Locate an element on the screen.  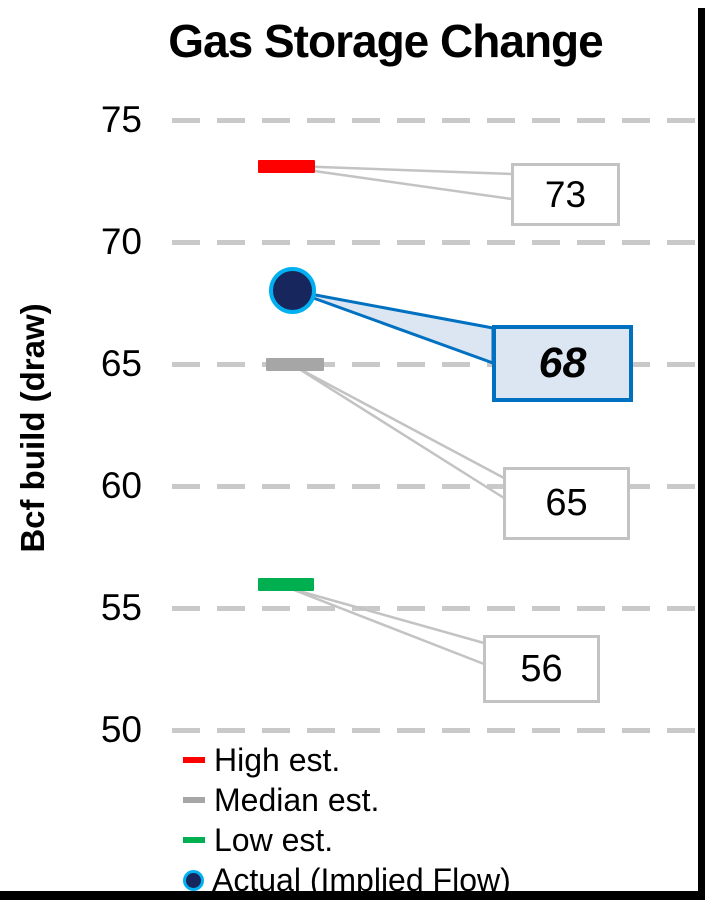
leader-line-65-lower is located at coordinates (400, 432).